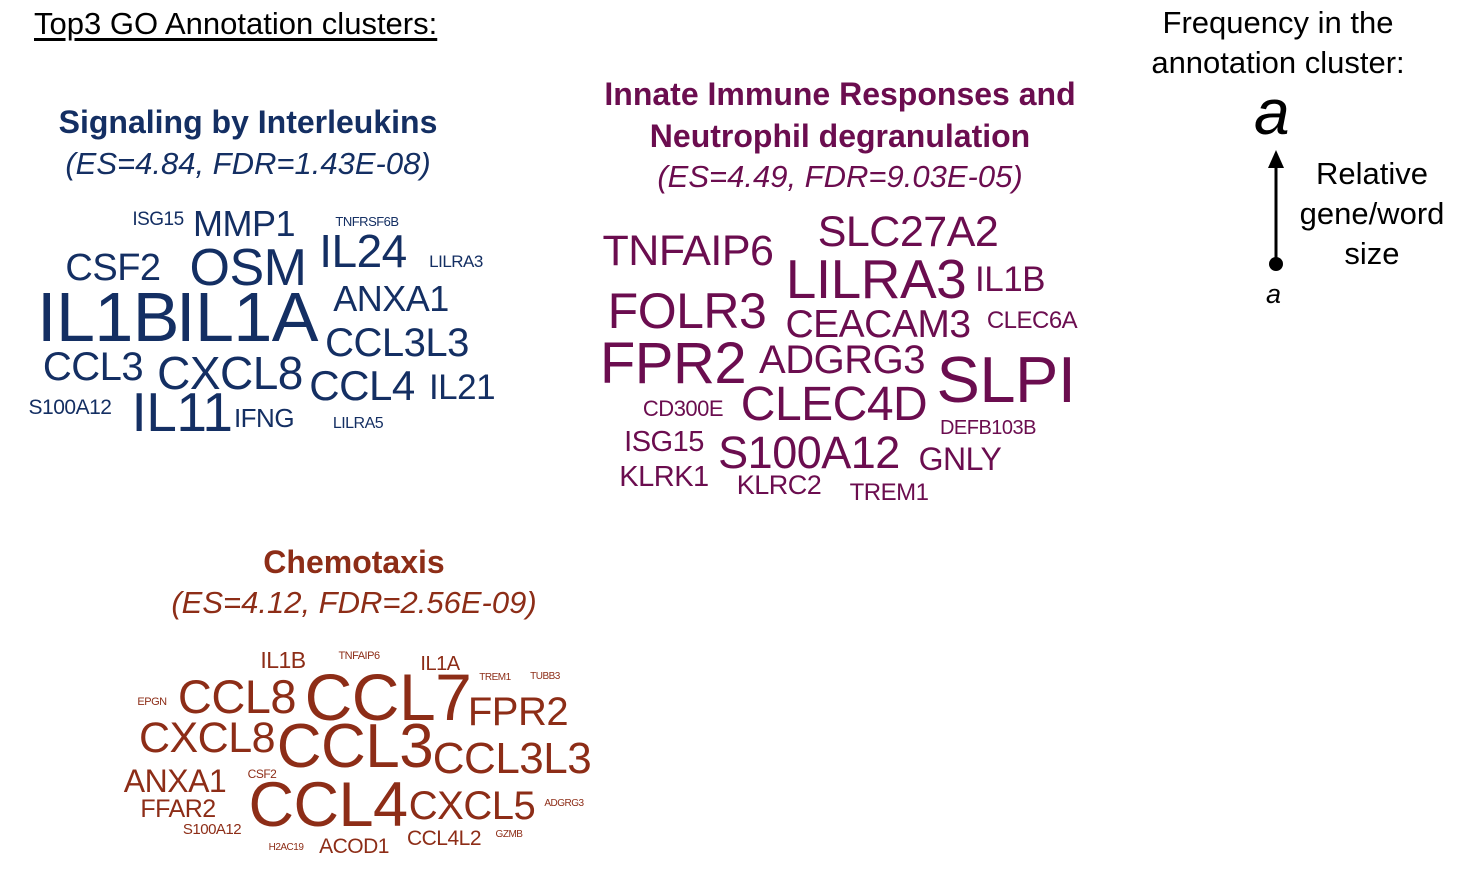 This screenshot has height=874, width=1478. What do you see at coordinates (354, 562) in the screenshot?
I see `cluster-title: Chemotaxis` at bounding box center [354, 562].